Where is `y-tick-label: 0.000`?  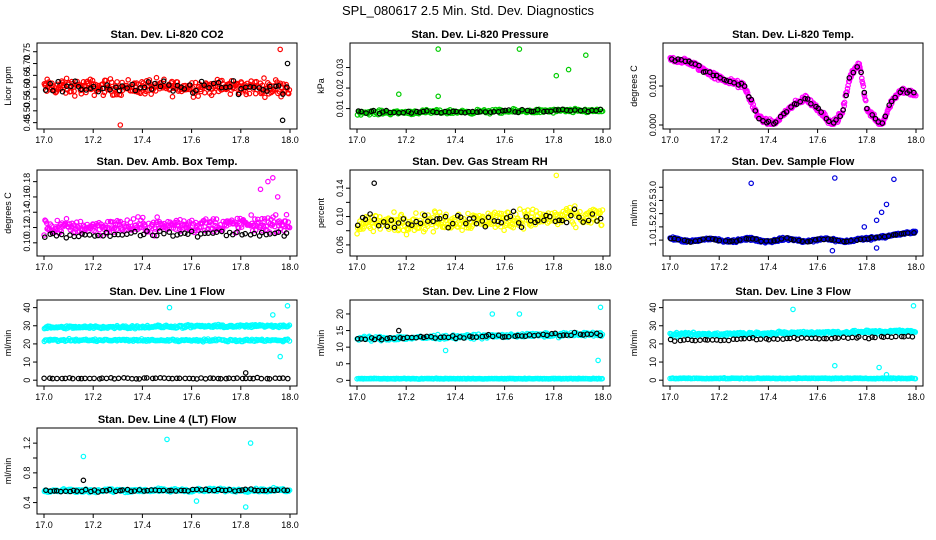 y-tick-label: 0.000 is located at coordinates (653, 125).